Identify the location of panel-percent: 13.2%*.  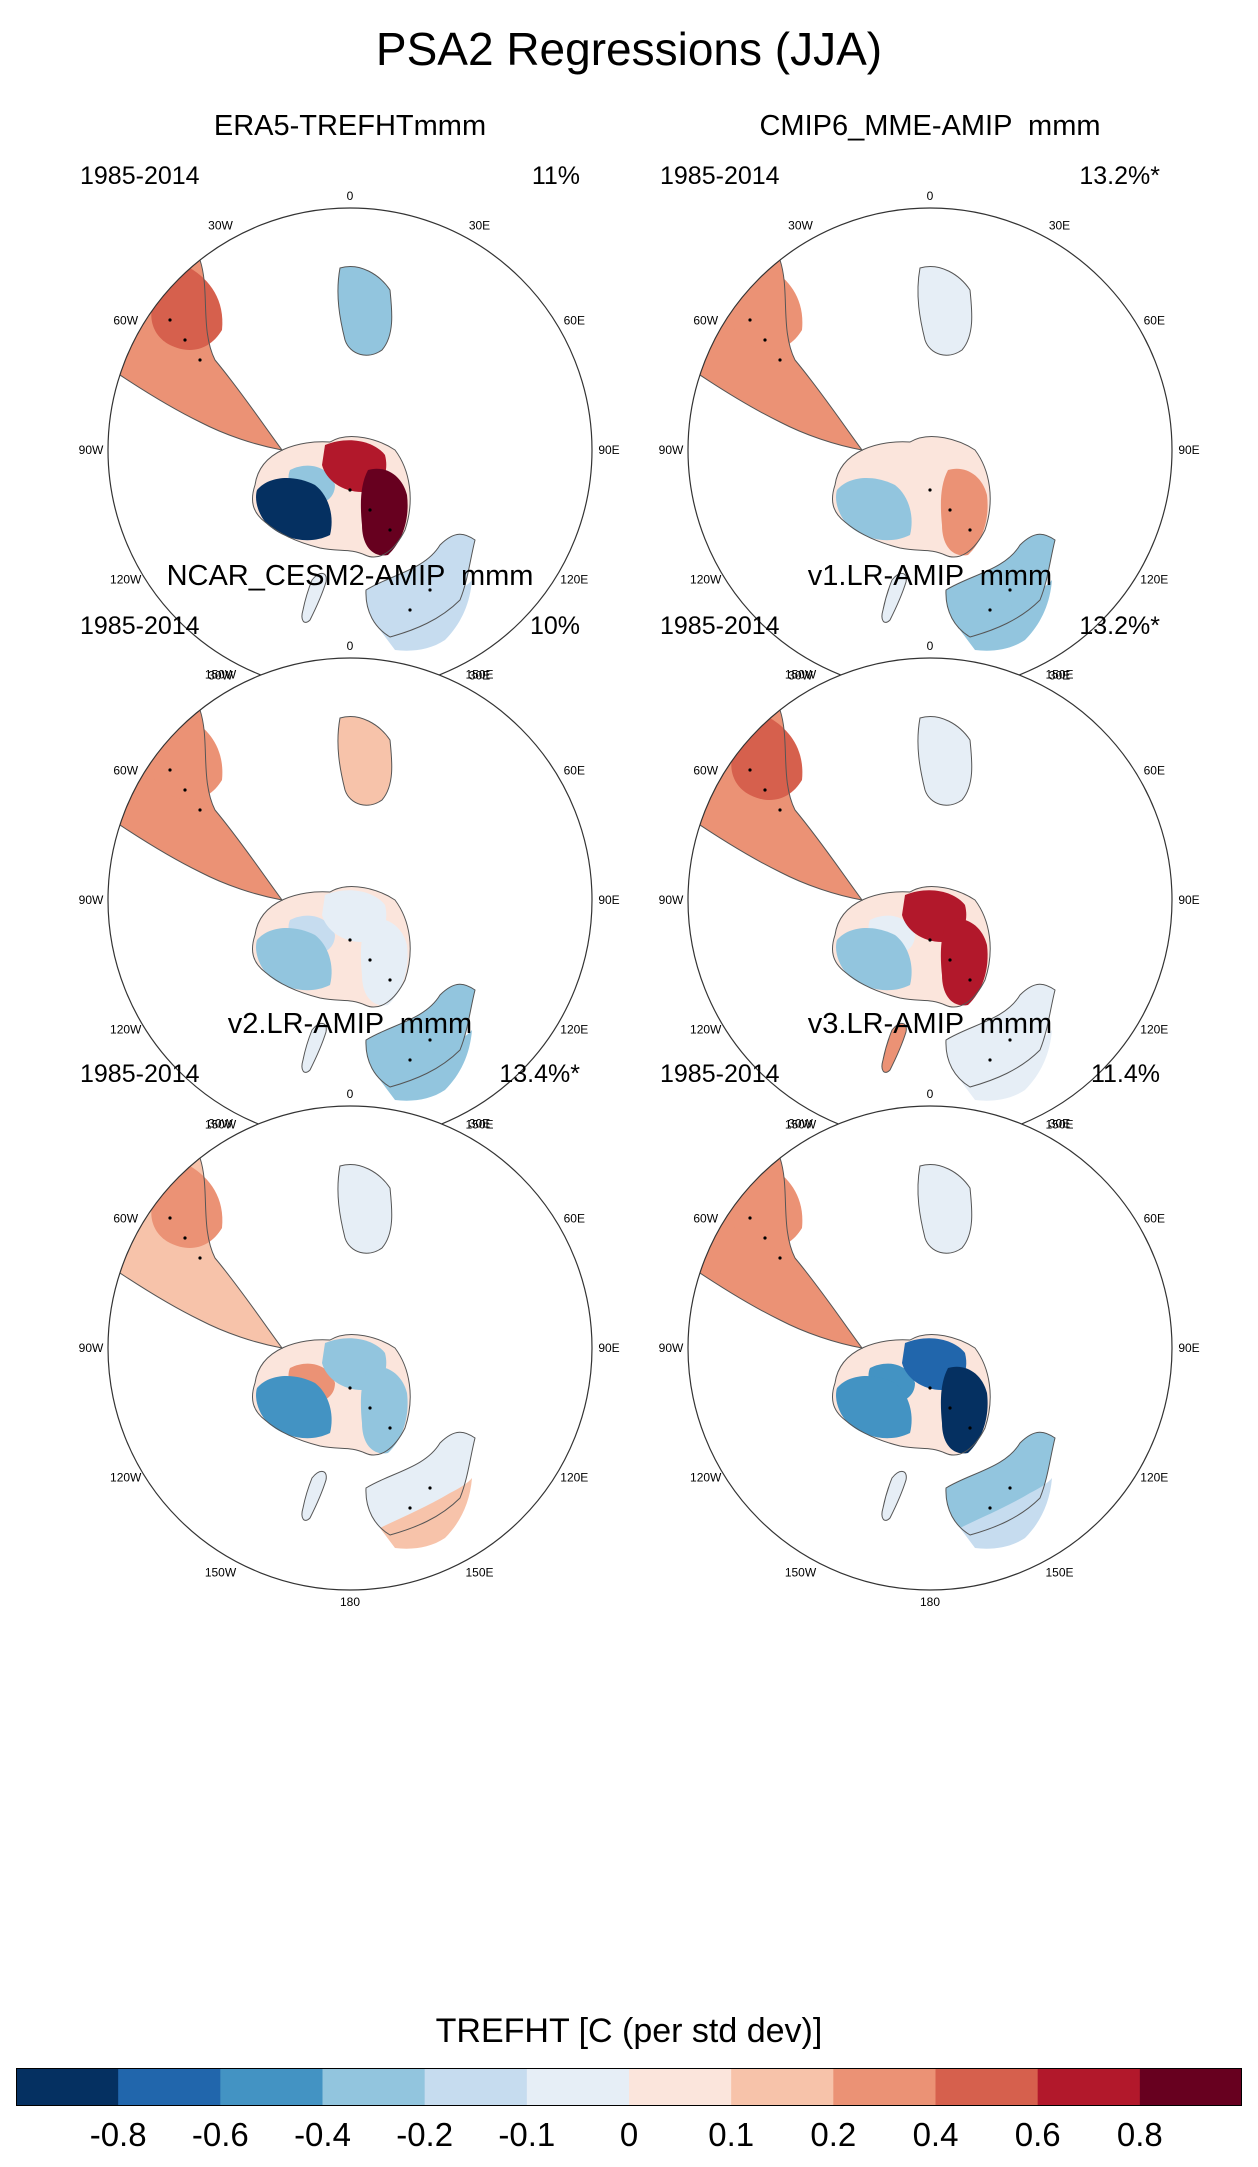
(1119, 176).